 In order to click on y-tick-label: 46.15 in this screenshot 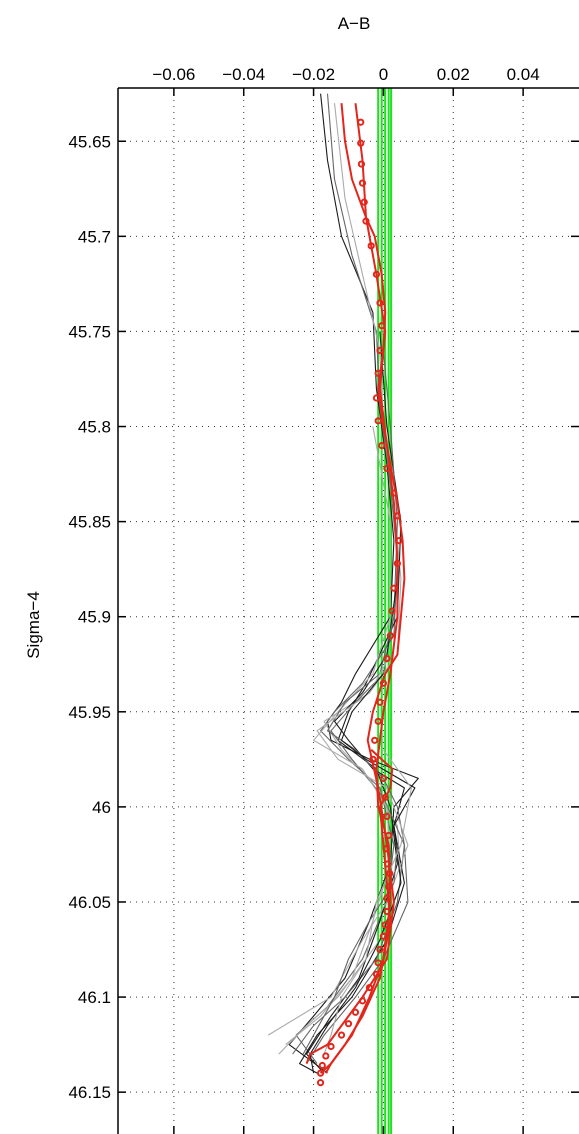, I will do `click(89, 1092)`.